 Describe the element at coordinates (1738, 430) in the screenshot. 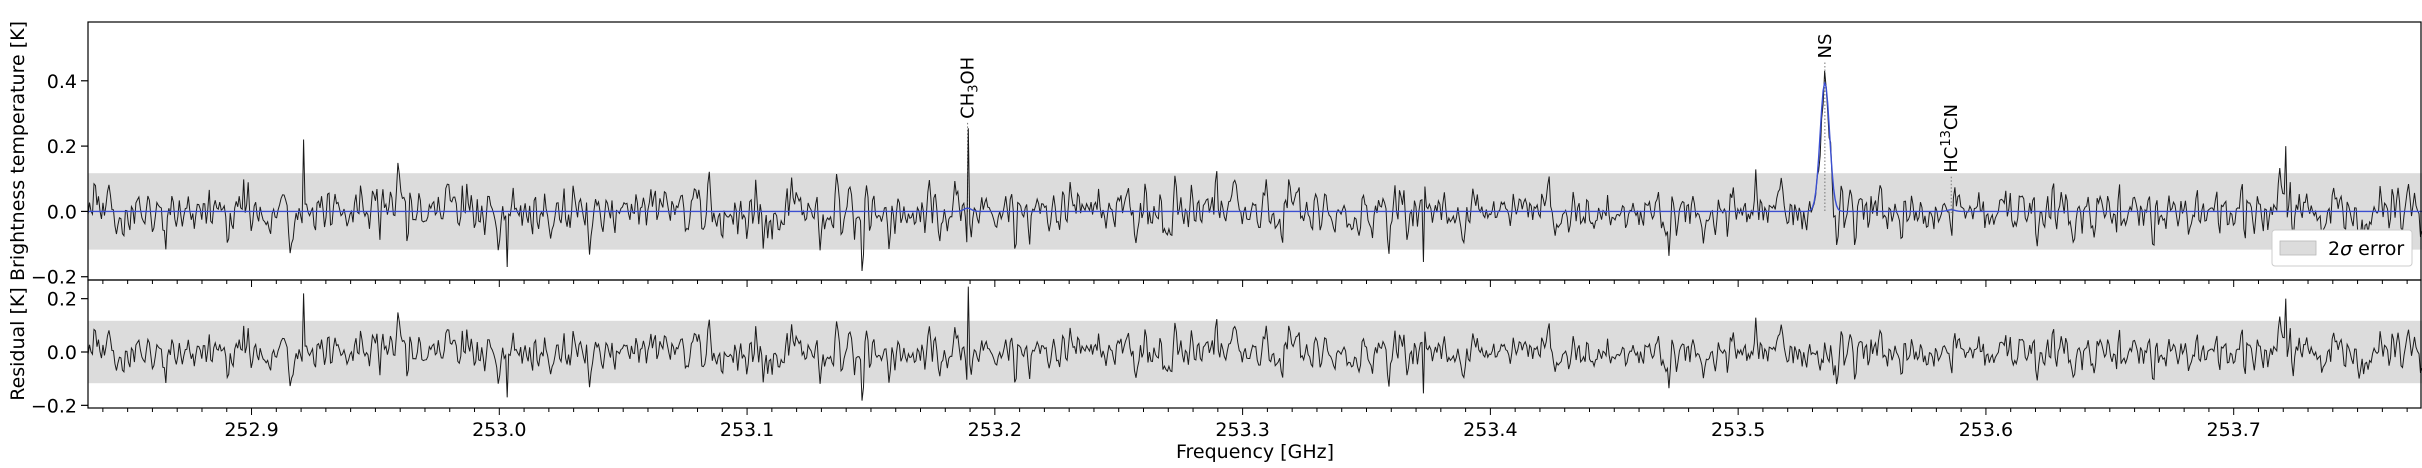

I see `x-tick-label: 253.5` at that location.